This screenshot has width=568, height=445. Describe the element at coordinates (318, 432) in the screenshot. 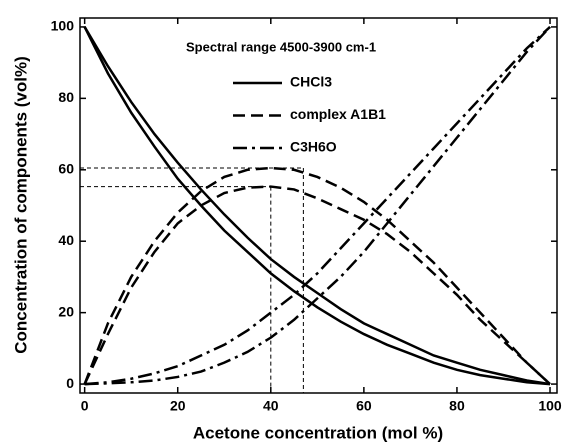

I see `x-axis-label: Acetone concentration (mol %)` at that location.